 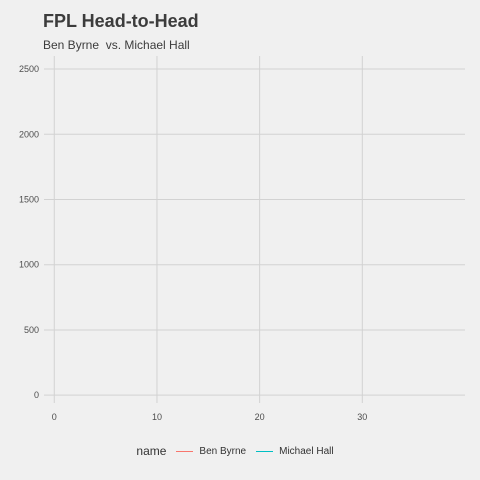 What do you see at coordinates (116, 45) in the screenshot?
I see `chart-subtitle: Ben Byrne vs. Michael Hall` at bounding box center [116, 45].